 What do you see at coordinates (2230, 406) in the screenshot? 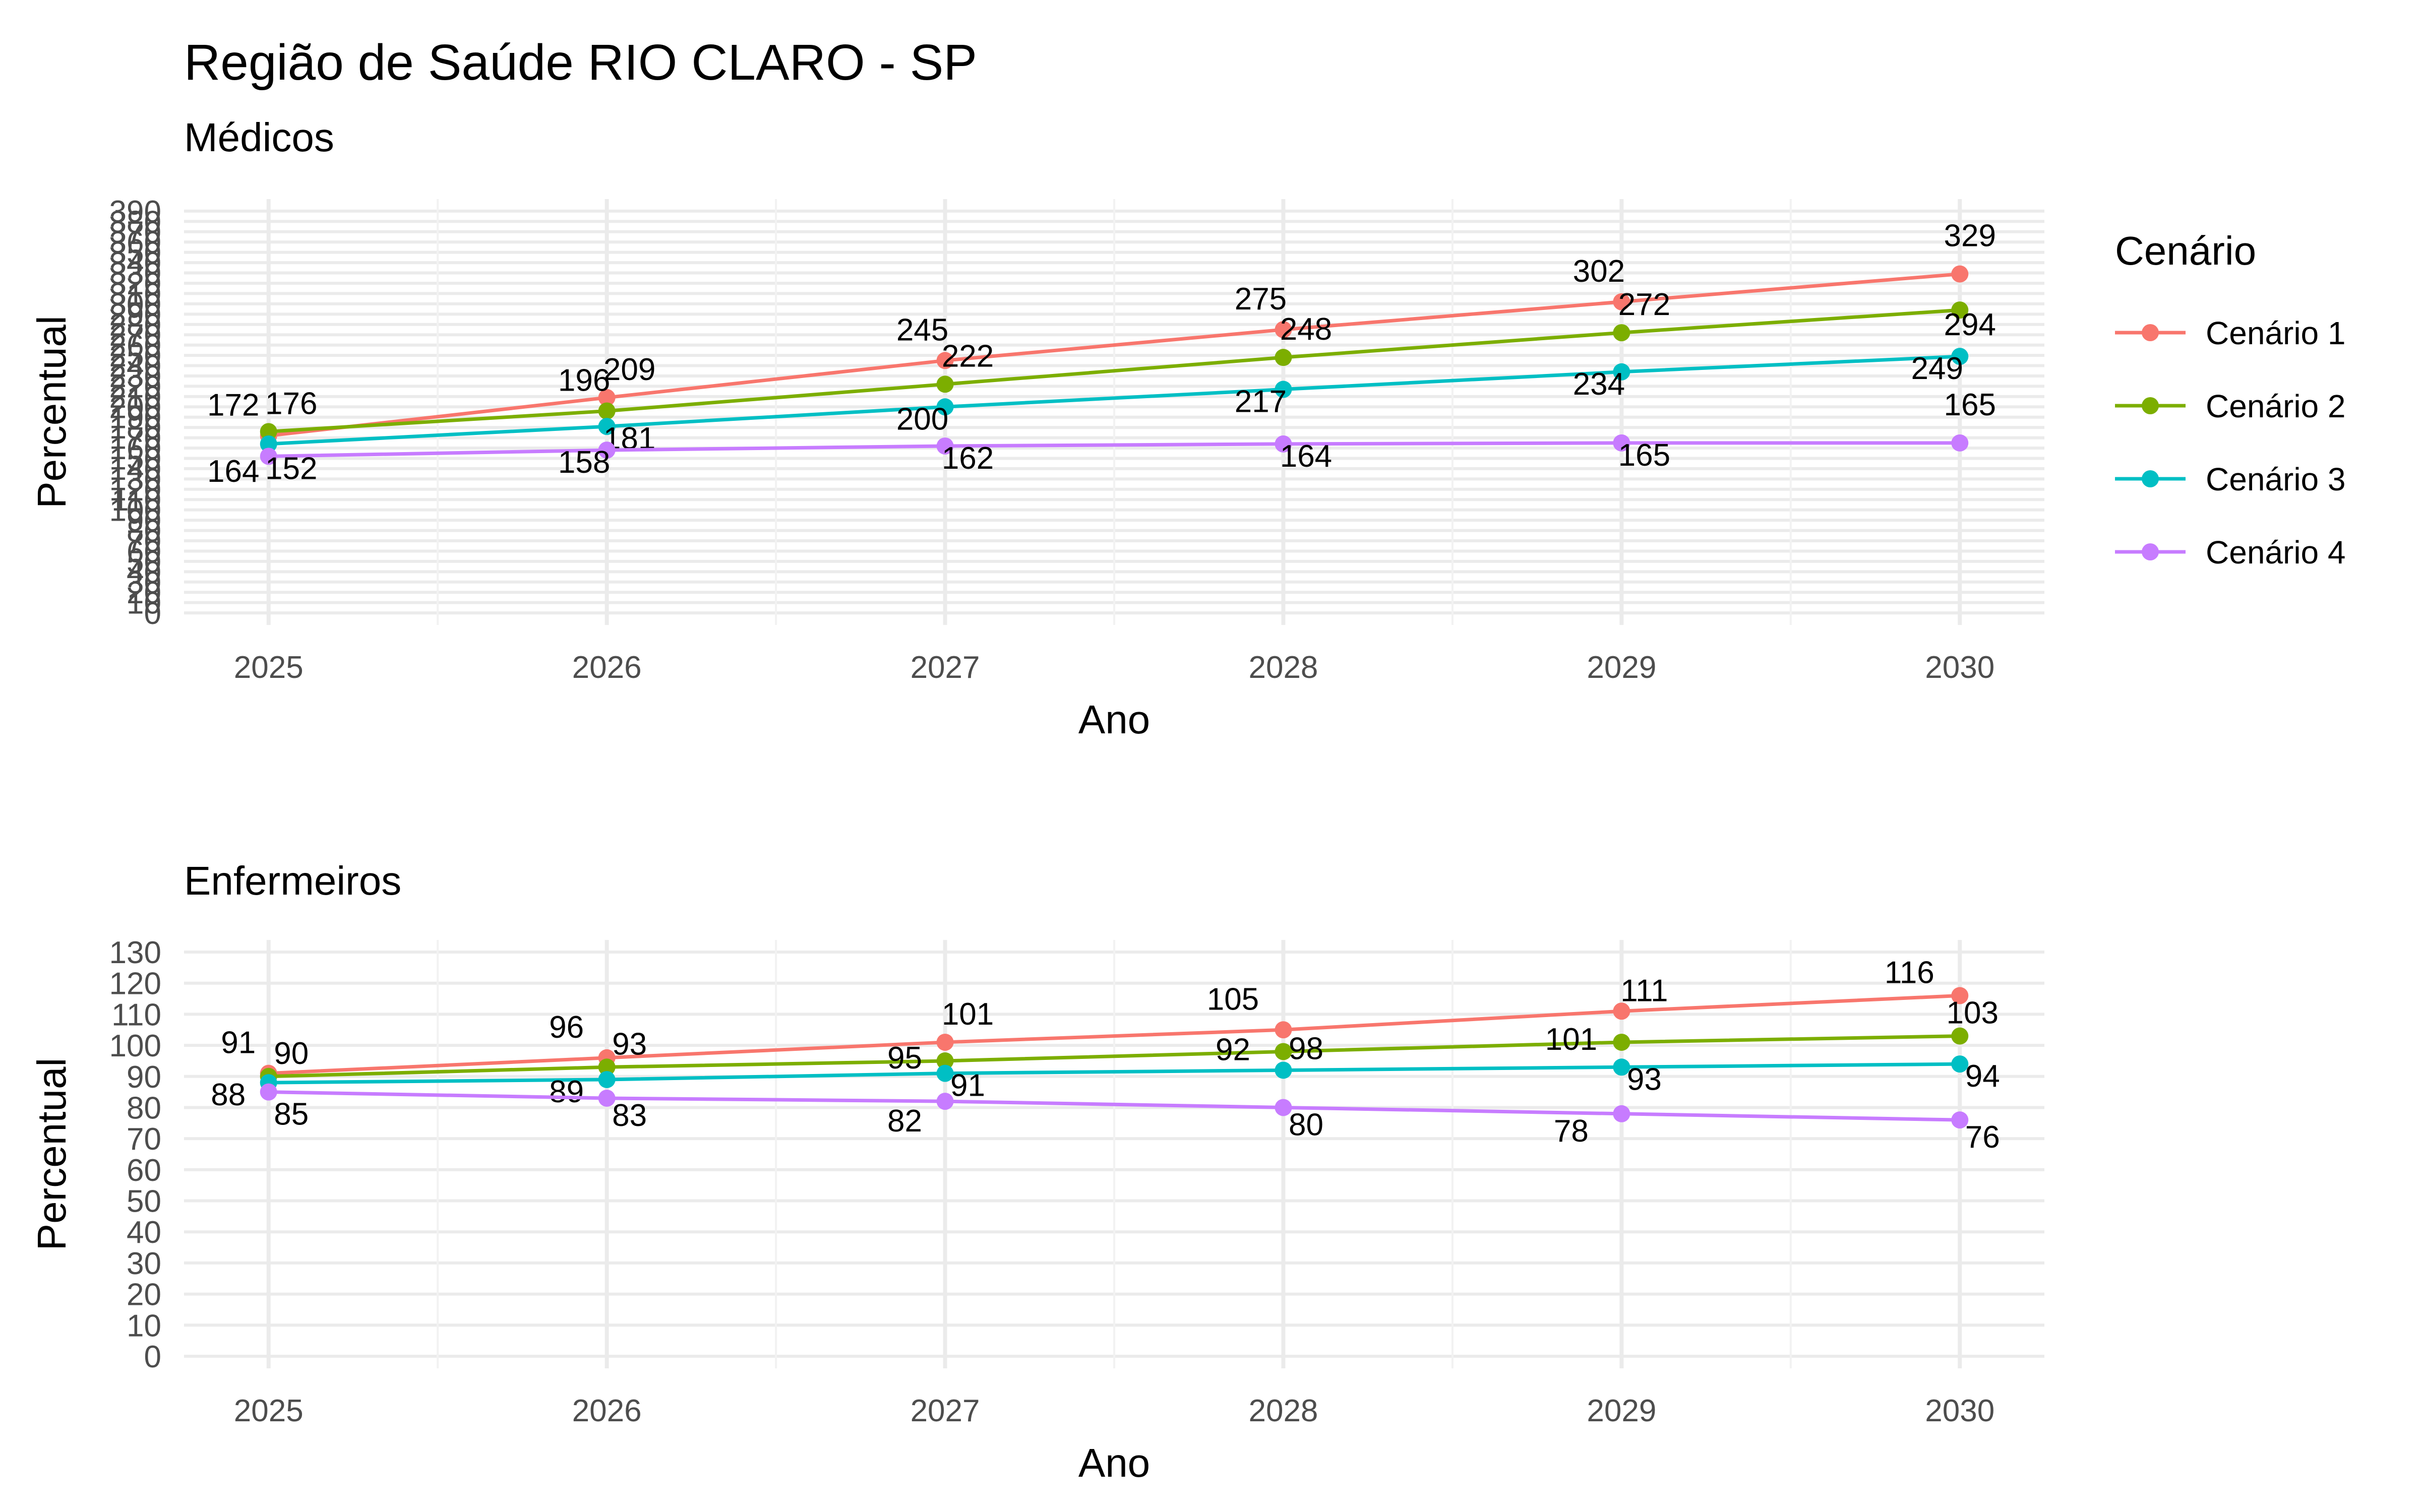
I see `legend-item: Cenário 2` at bounding box center [2230, 406].